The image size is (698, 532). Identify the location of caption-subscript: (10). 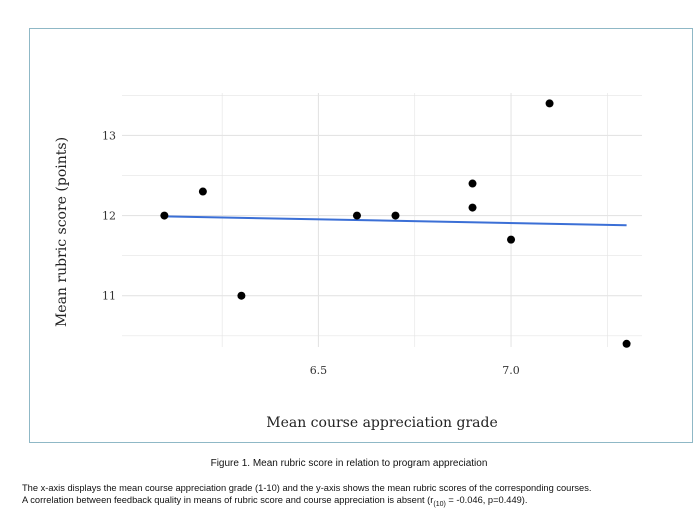
(439, 504).